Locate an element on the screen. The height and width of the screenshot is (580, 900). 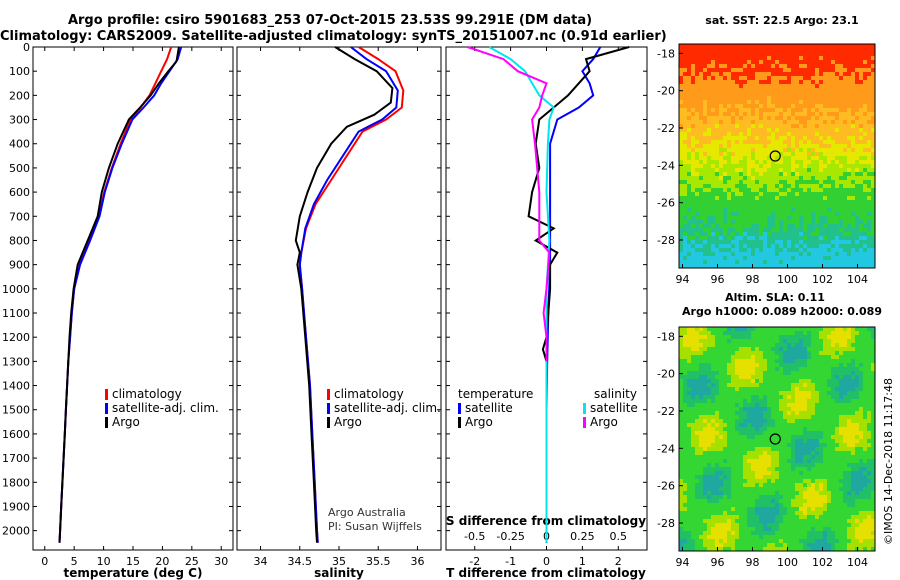
x-tick-label: 30 is located at coordinates (221, 561).